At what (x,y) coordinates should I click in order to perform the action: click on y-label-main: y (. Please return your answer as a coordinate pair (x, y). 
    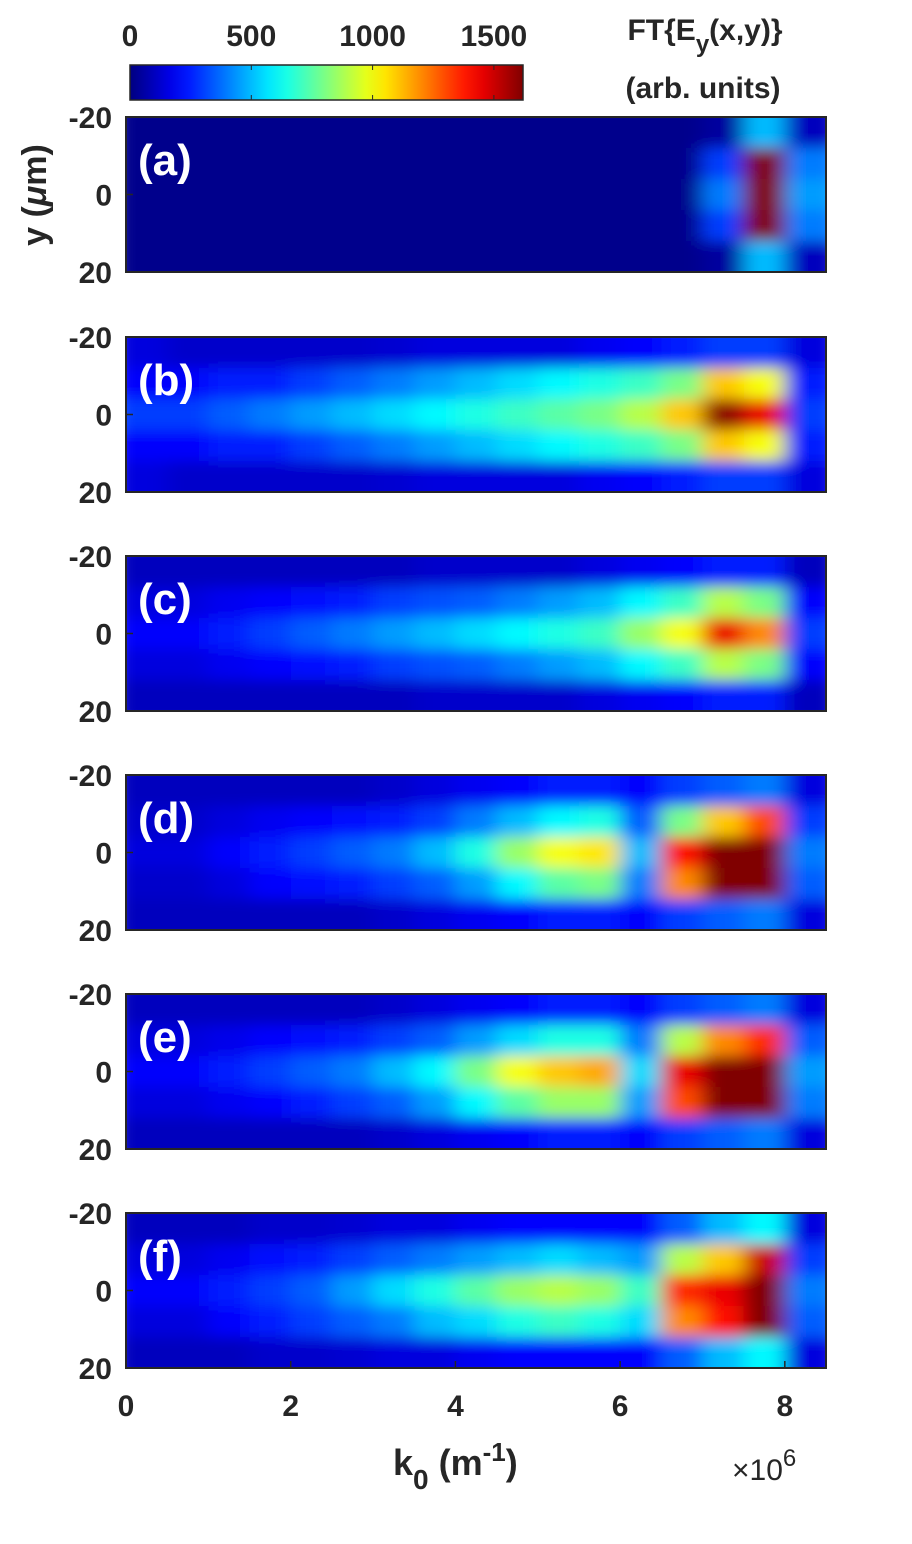
    Looking at the image, I should click on (35, 226).